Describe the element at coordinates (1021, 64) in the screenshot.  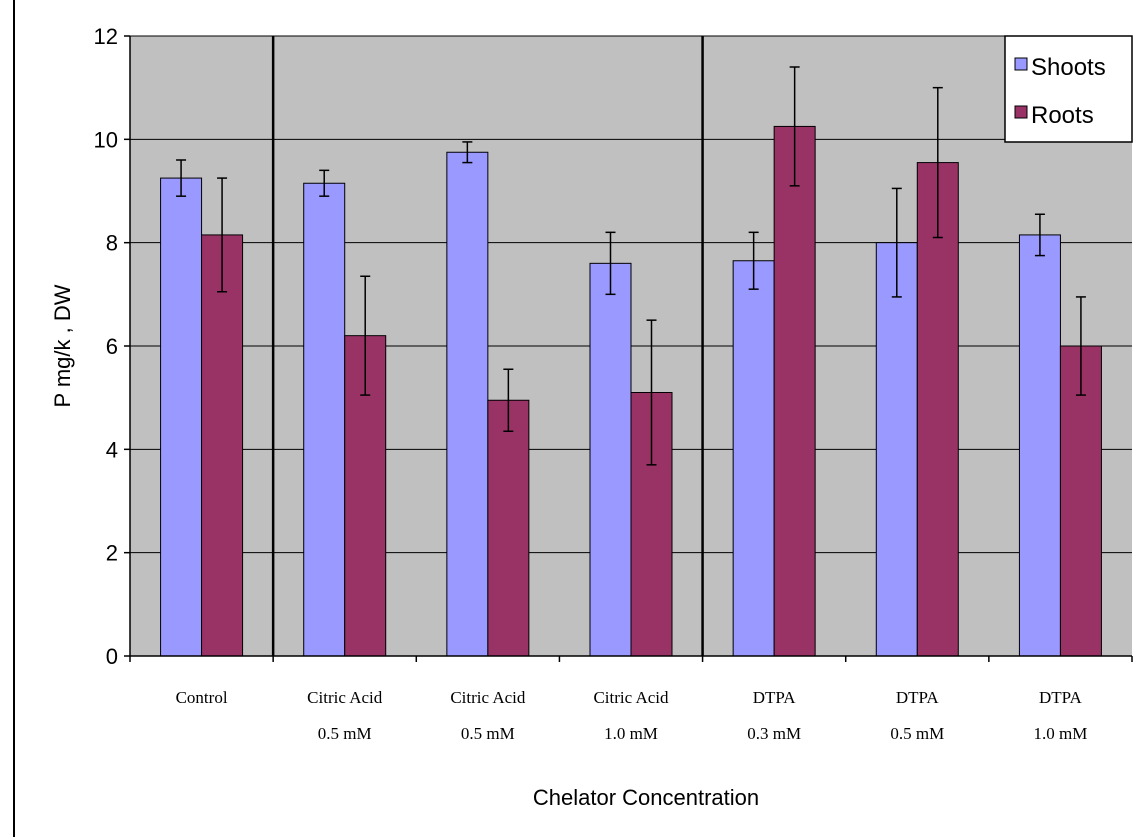
I see `legend-swatch-shoots` at that location.